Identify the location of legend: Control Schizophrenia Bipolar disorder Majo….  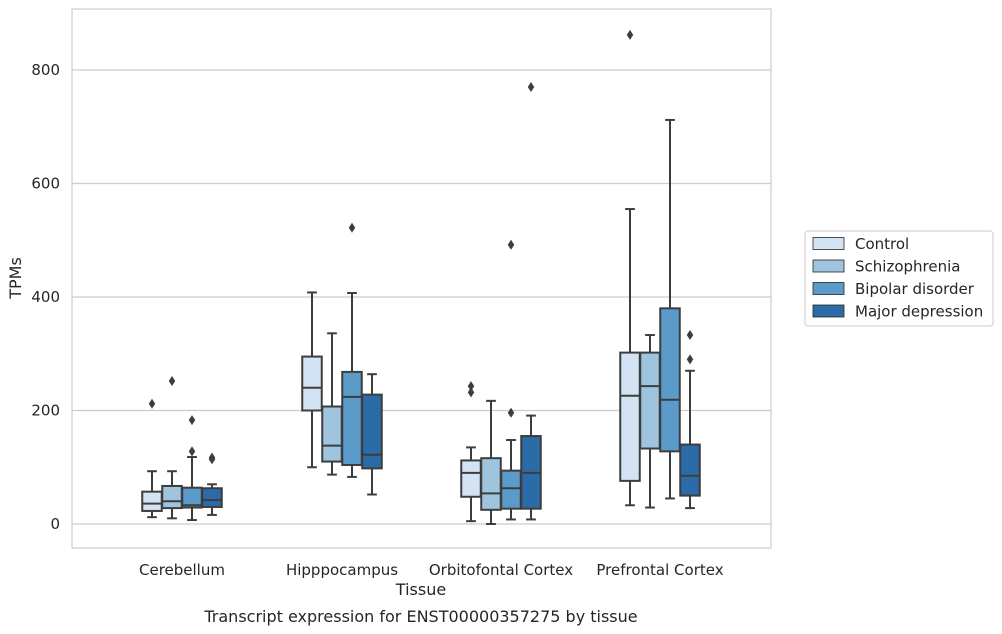
(899, 278).